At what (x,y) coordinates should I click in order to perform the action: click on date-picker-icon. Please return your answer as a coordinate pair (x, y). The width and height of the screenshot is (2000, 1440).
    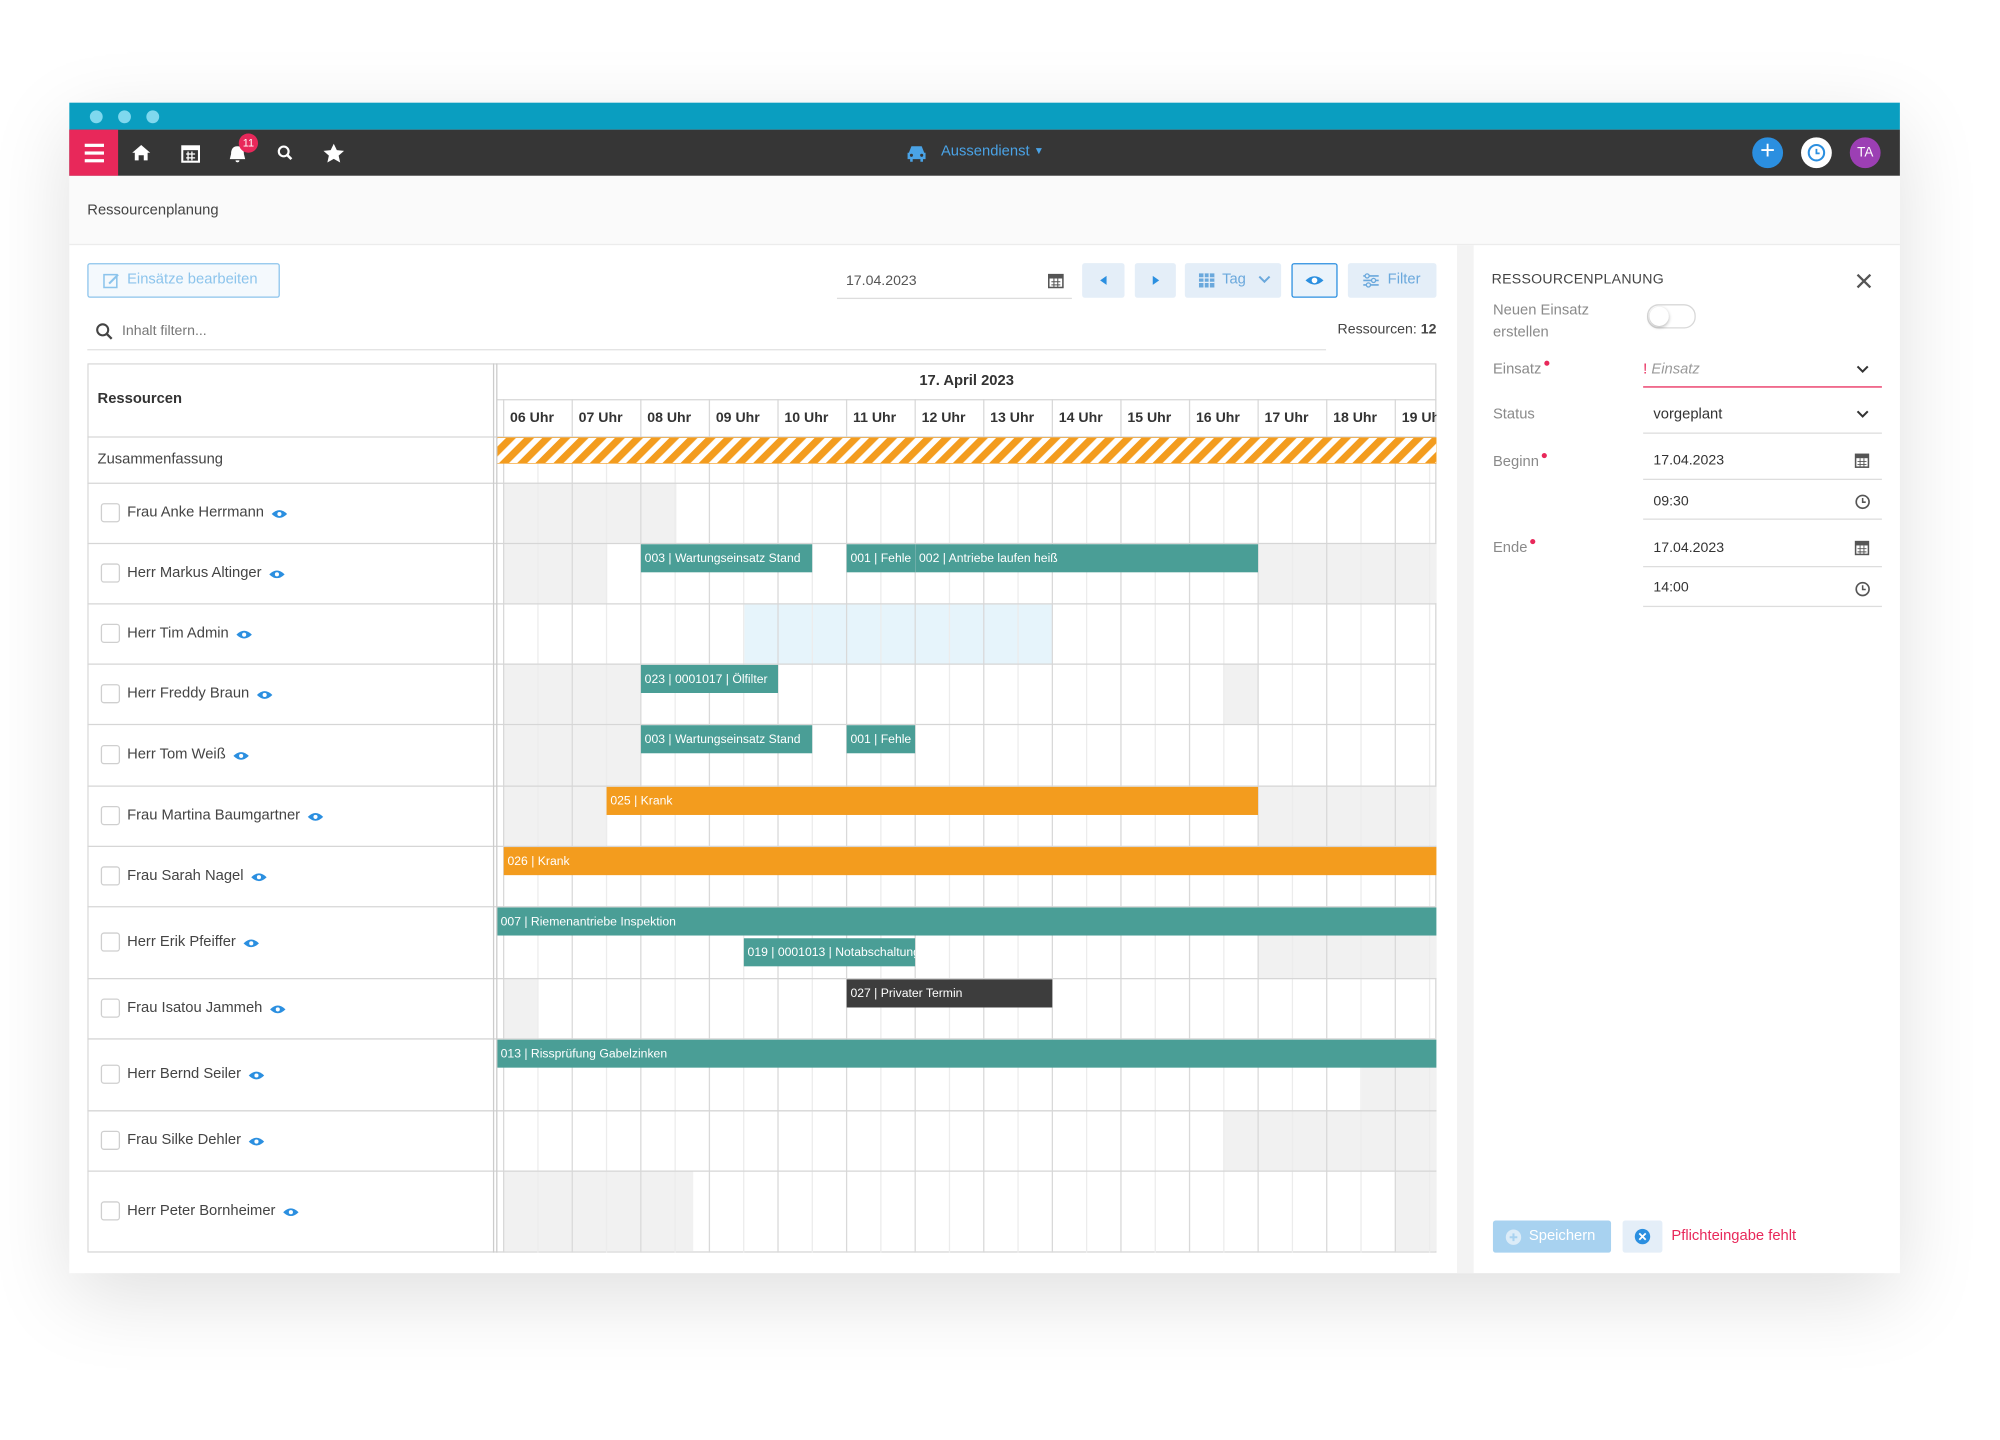
    Looking at the image, I should click on (1055, 280).